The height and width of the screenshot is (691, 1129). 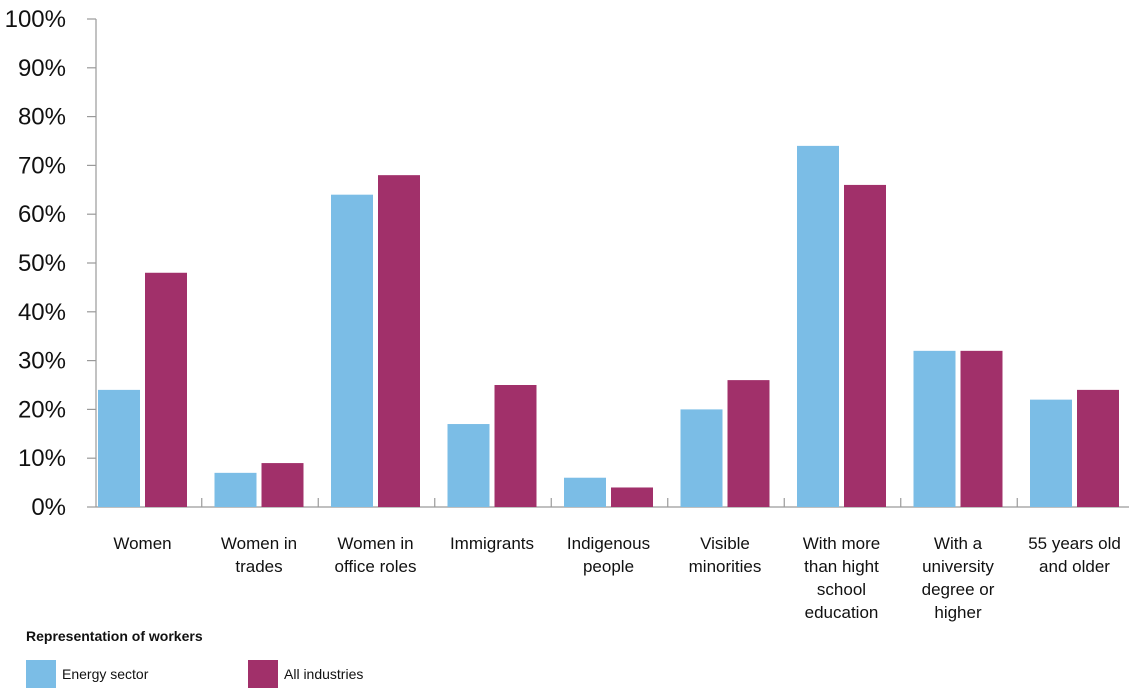 What do you see at coordinates (958, 612) in the screenshot?
I see `x-category-label: higher` at bounding box center [958, 612].